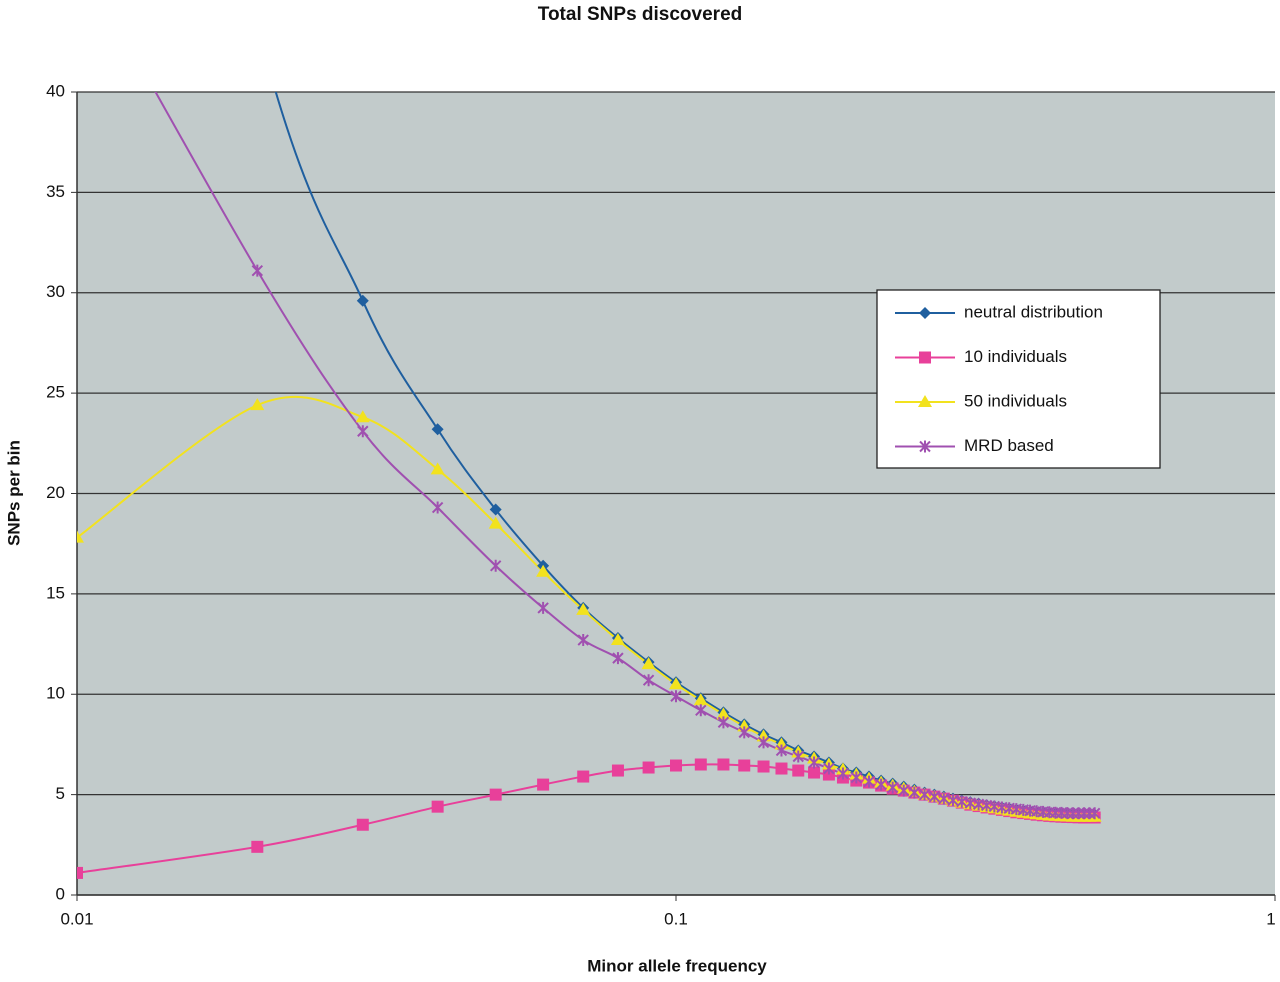 The image size is (1280, 982). I want to click on y-tick-label: 25, so click(55, 392).